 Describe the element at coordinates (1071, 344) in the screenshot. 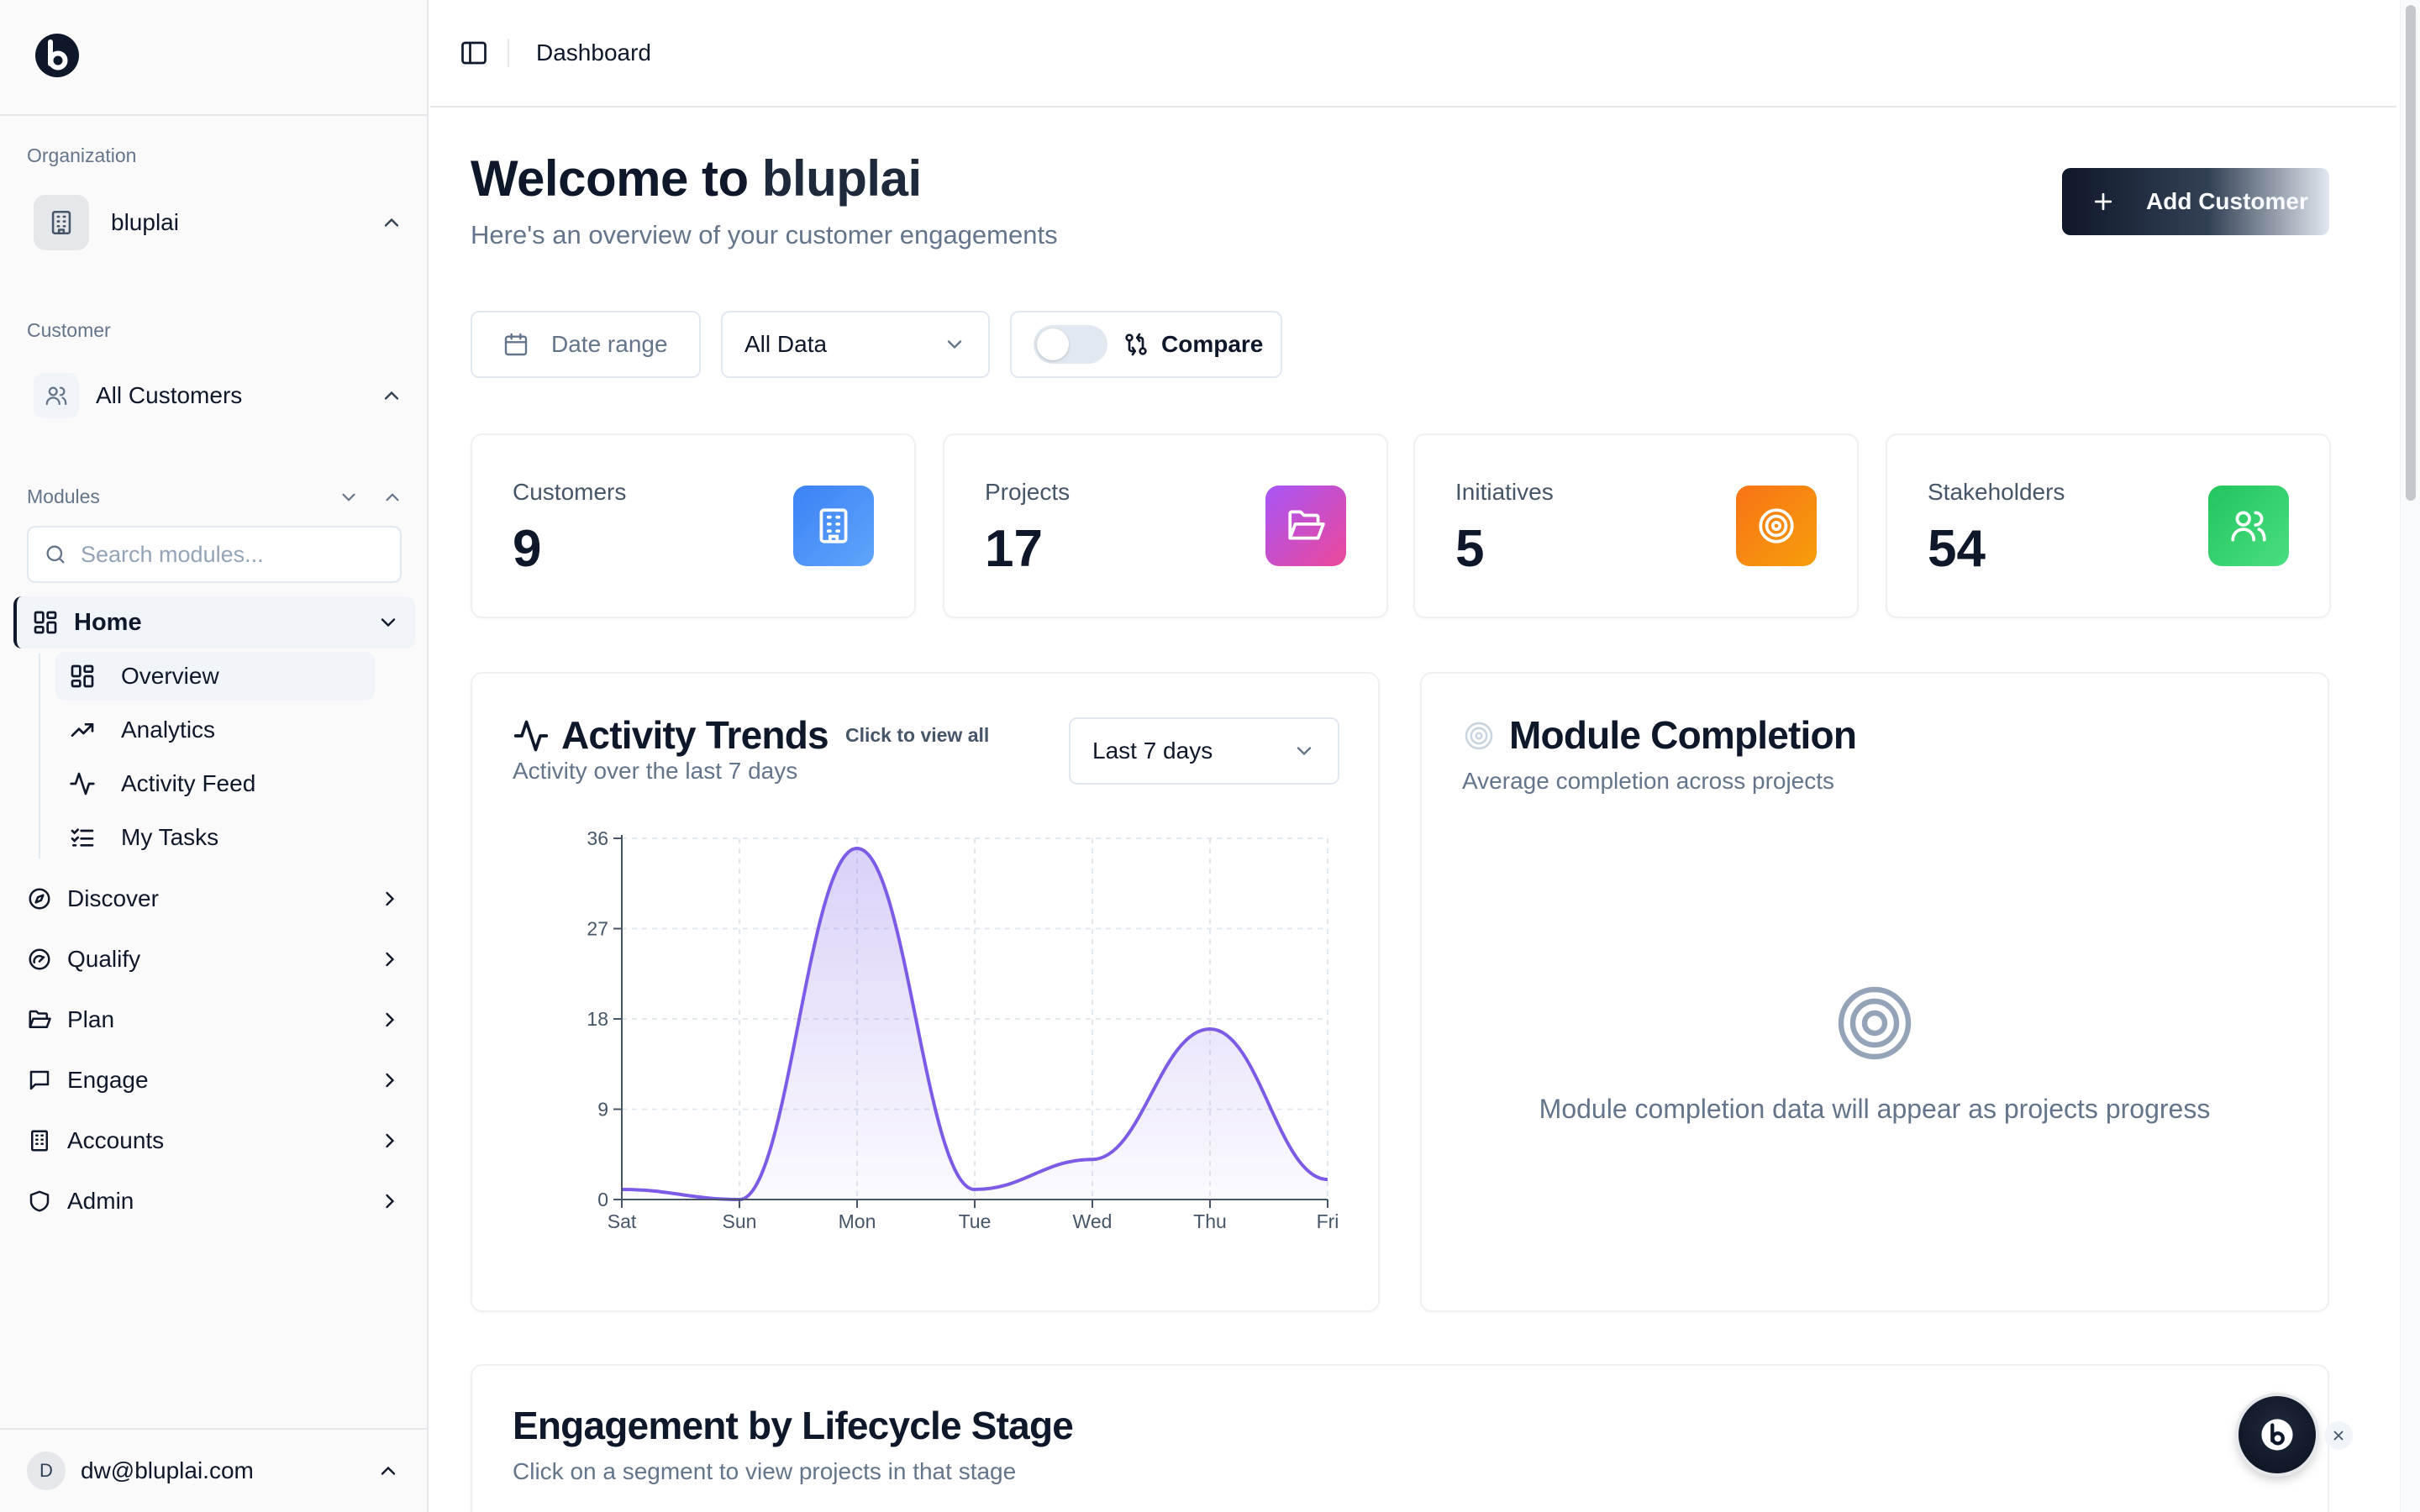

I see `compare-toggle` at that location.